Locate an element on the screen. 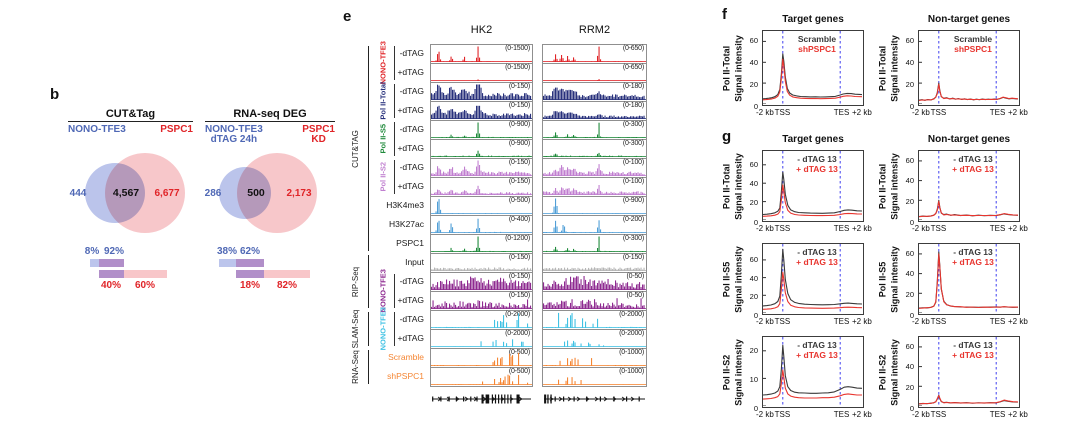 The image size is (1080, 435). y-axis-label-name: Pol II-S5 is located at coordinates (726, 279).